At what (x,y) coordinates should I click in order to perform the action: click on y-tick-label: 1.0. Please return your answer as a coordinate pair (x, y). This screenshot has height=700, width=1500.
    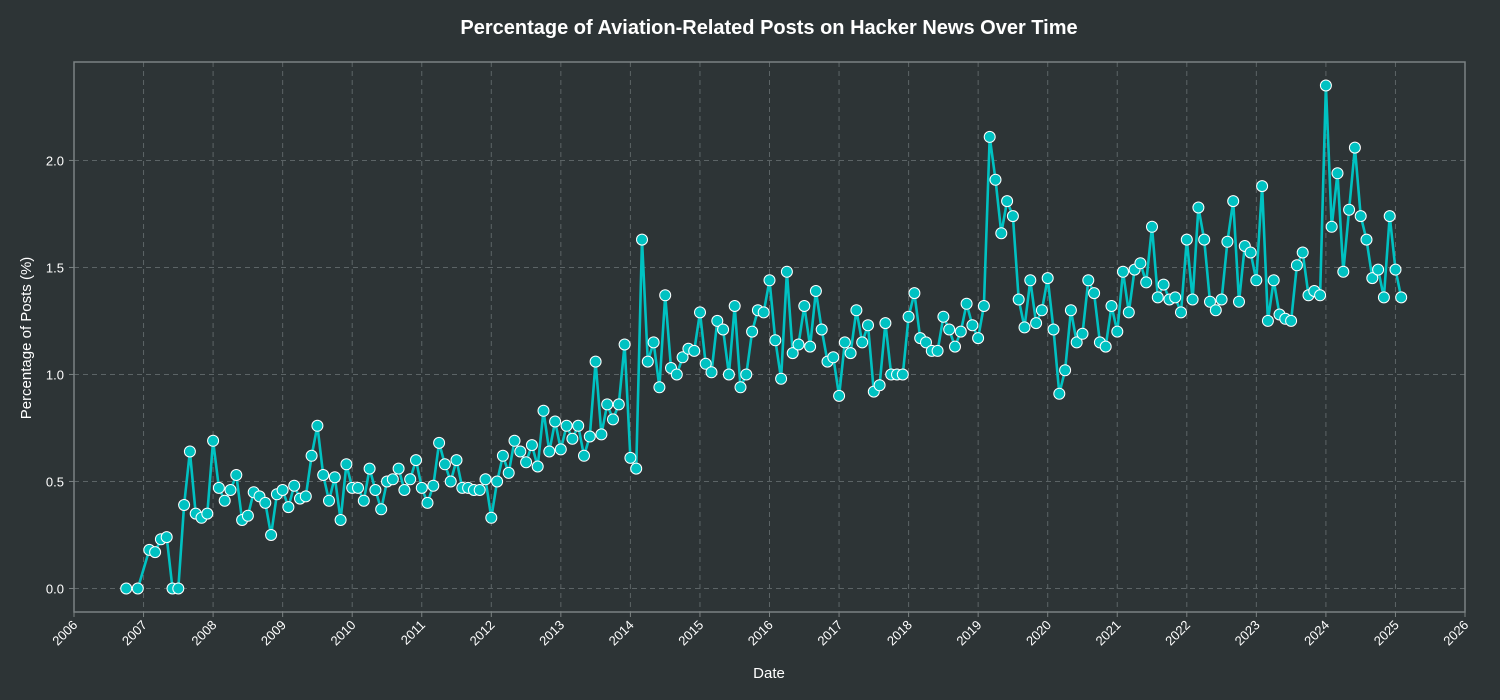
    Looking at the image, I should click on (55, 374).